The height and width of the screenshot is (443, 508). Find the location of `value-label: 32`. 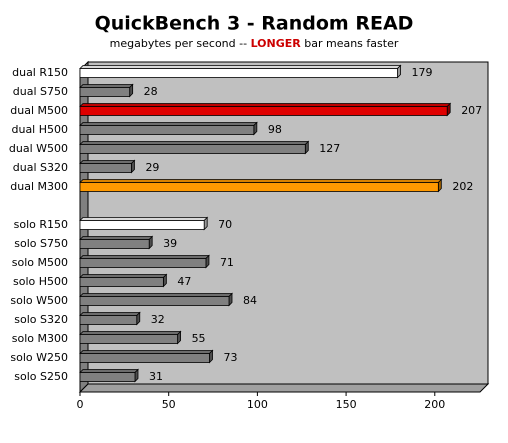

value-label: 32 is located at coordinates (158, 319).